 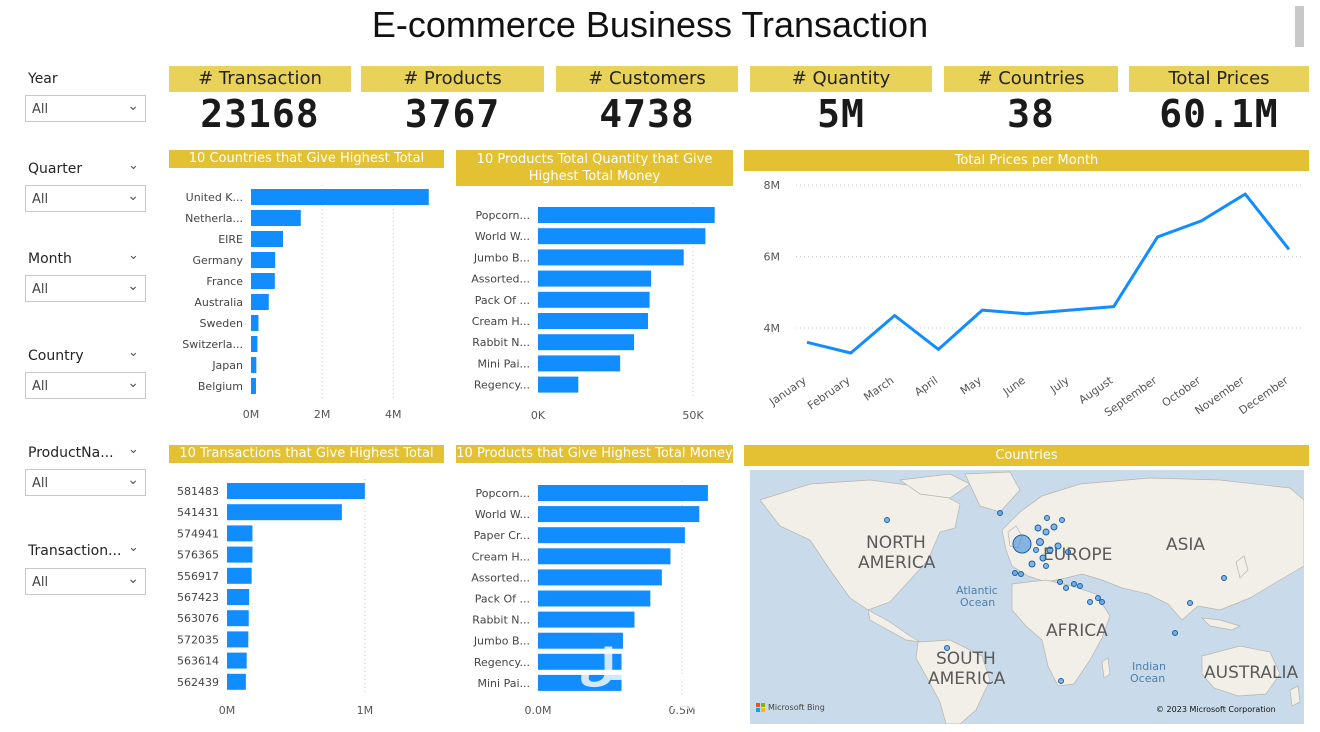 I want to click on x-tick-label: 0.5M, so click(x=682, y=710).